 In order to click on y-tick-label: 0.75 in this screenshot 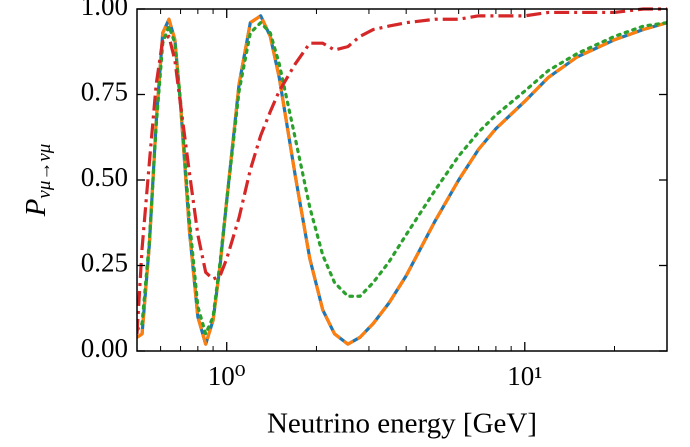, I will do `click(104, 92)`.